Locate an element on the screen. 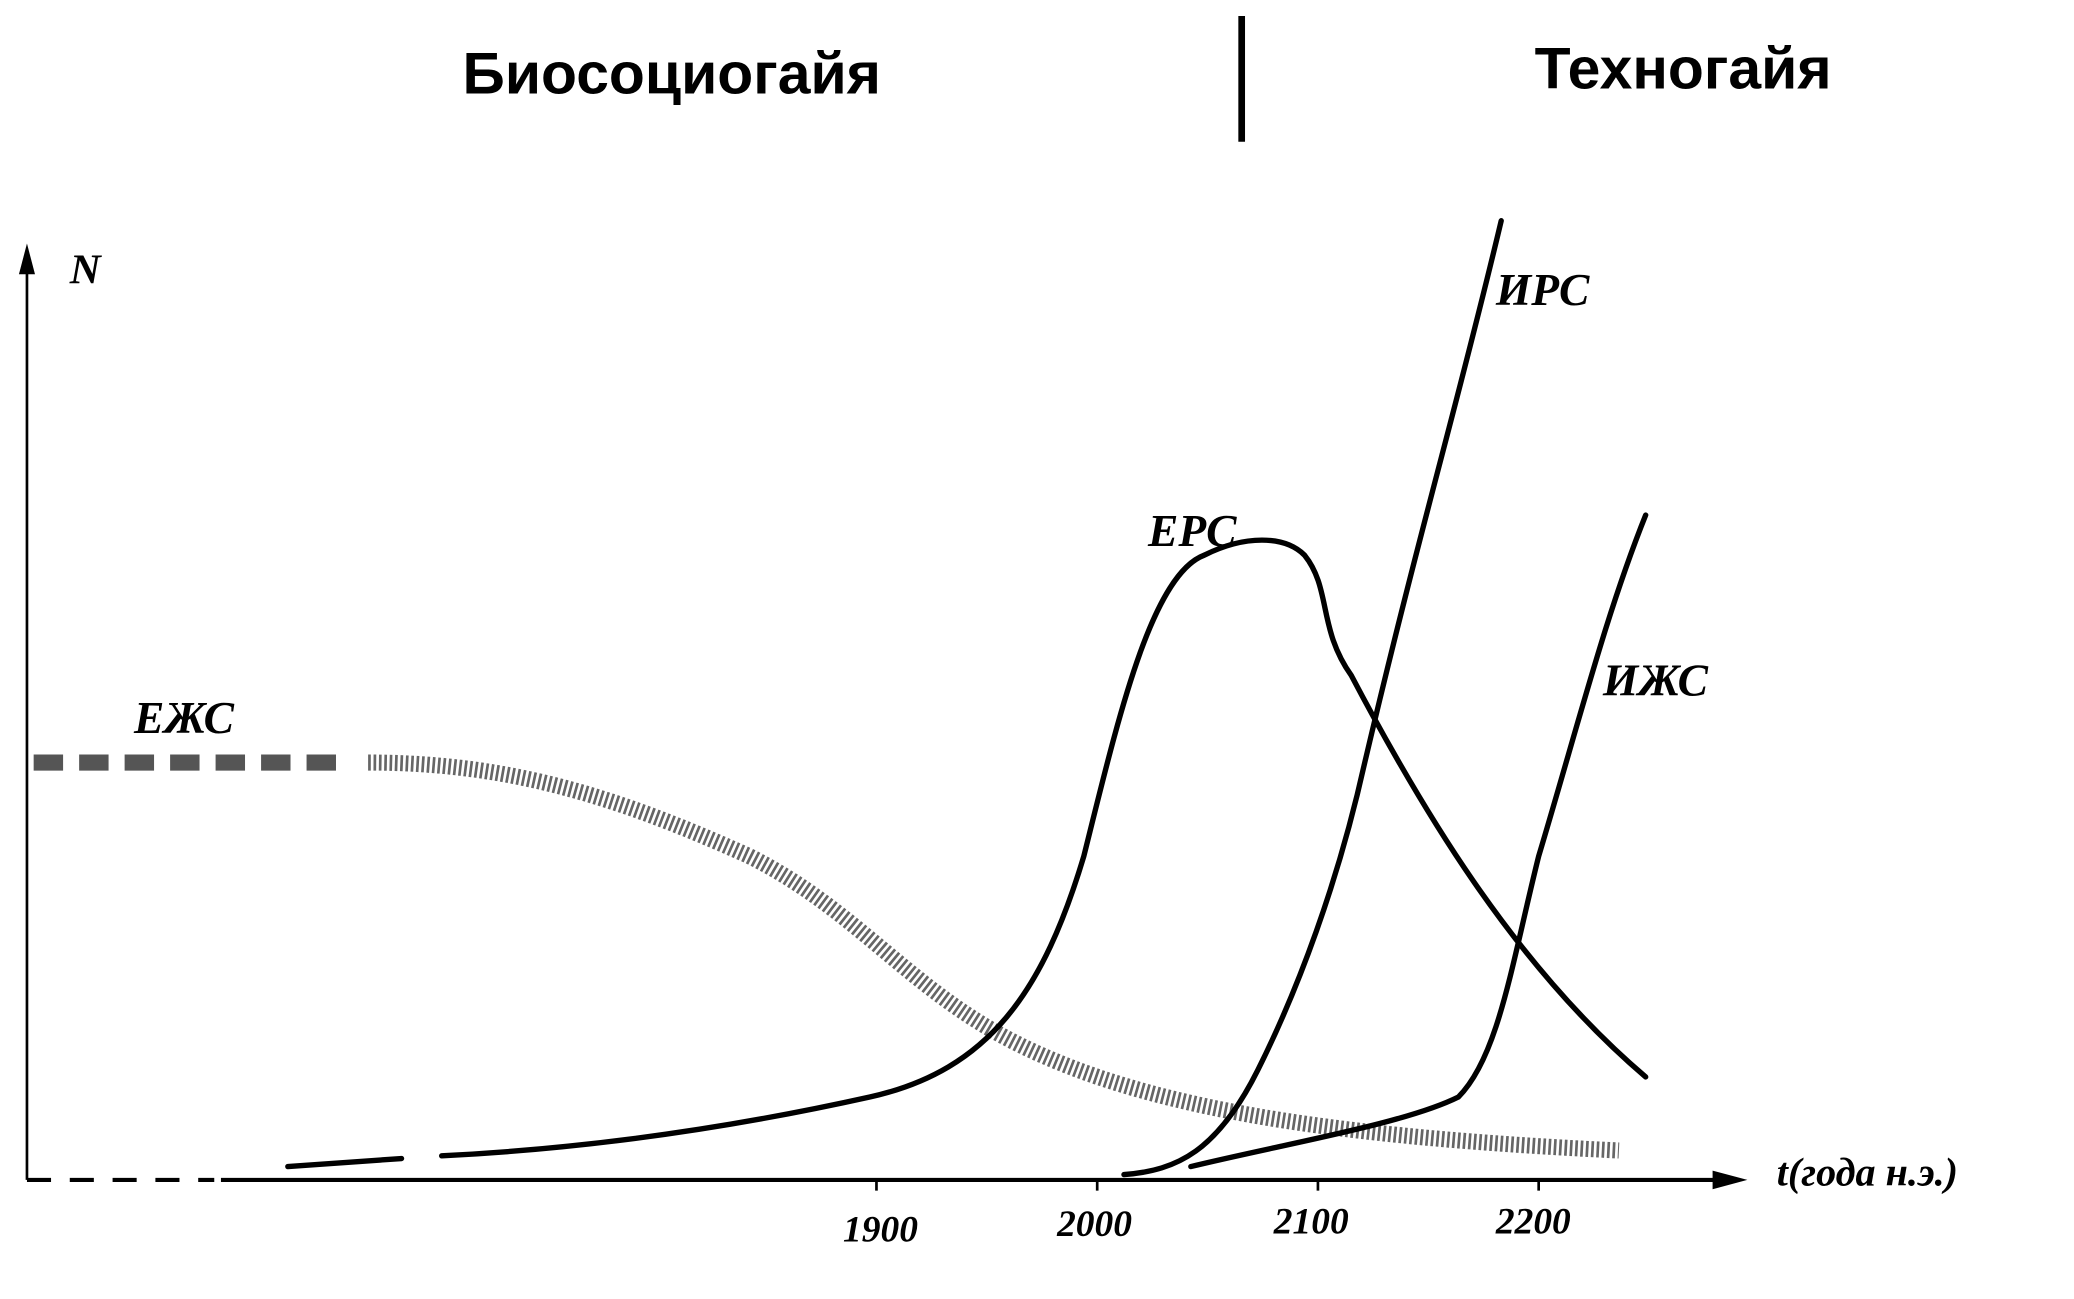 The height and width of the screenshot is (1299, 2074). curve-label: ИЖС is located at coordinates (1655, 680).